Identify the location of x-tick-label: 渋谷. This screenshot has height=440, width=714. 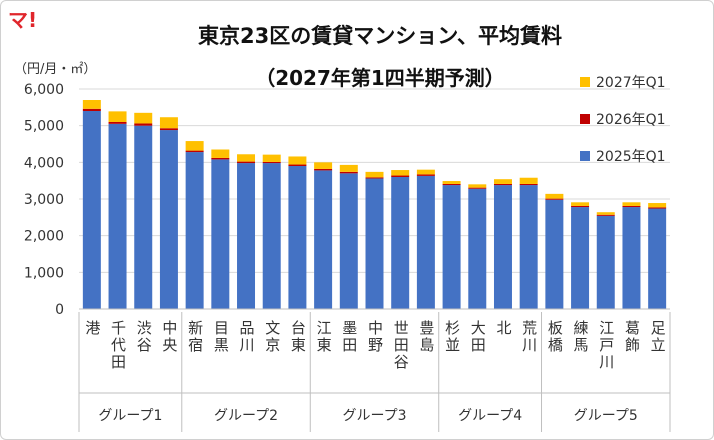
(144, 336).